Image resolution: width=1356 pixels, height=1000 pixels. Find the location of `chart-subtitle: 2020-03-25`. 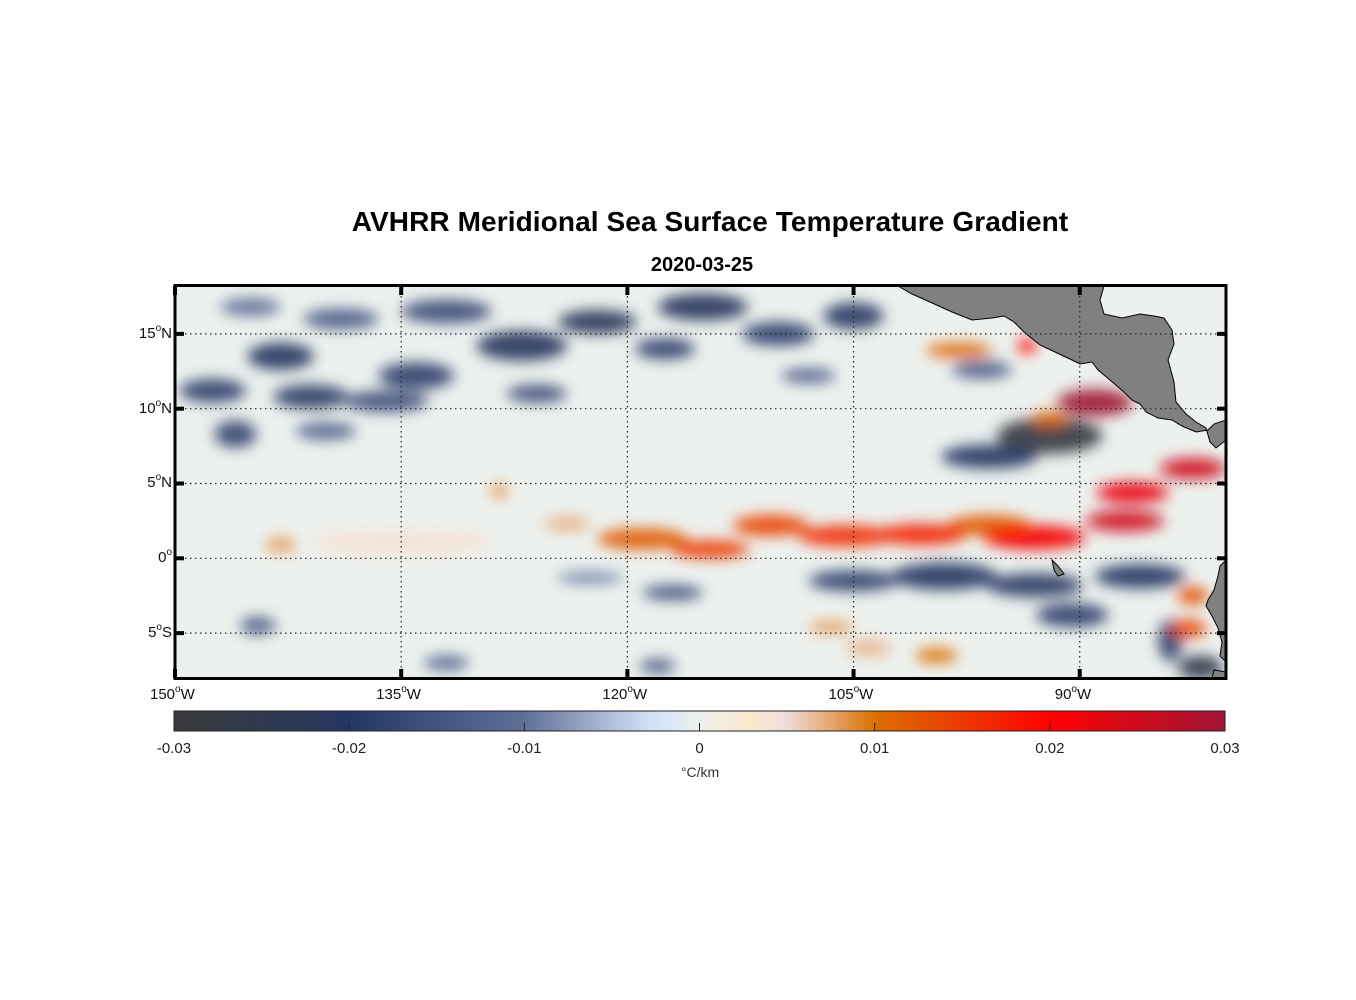

chart-subtitle: 2020-03-25 is located at coordinates (702, 265).